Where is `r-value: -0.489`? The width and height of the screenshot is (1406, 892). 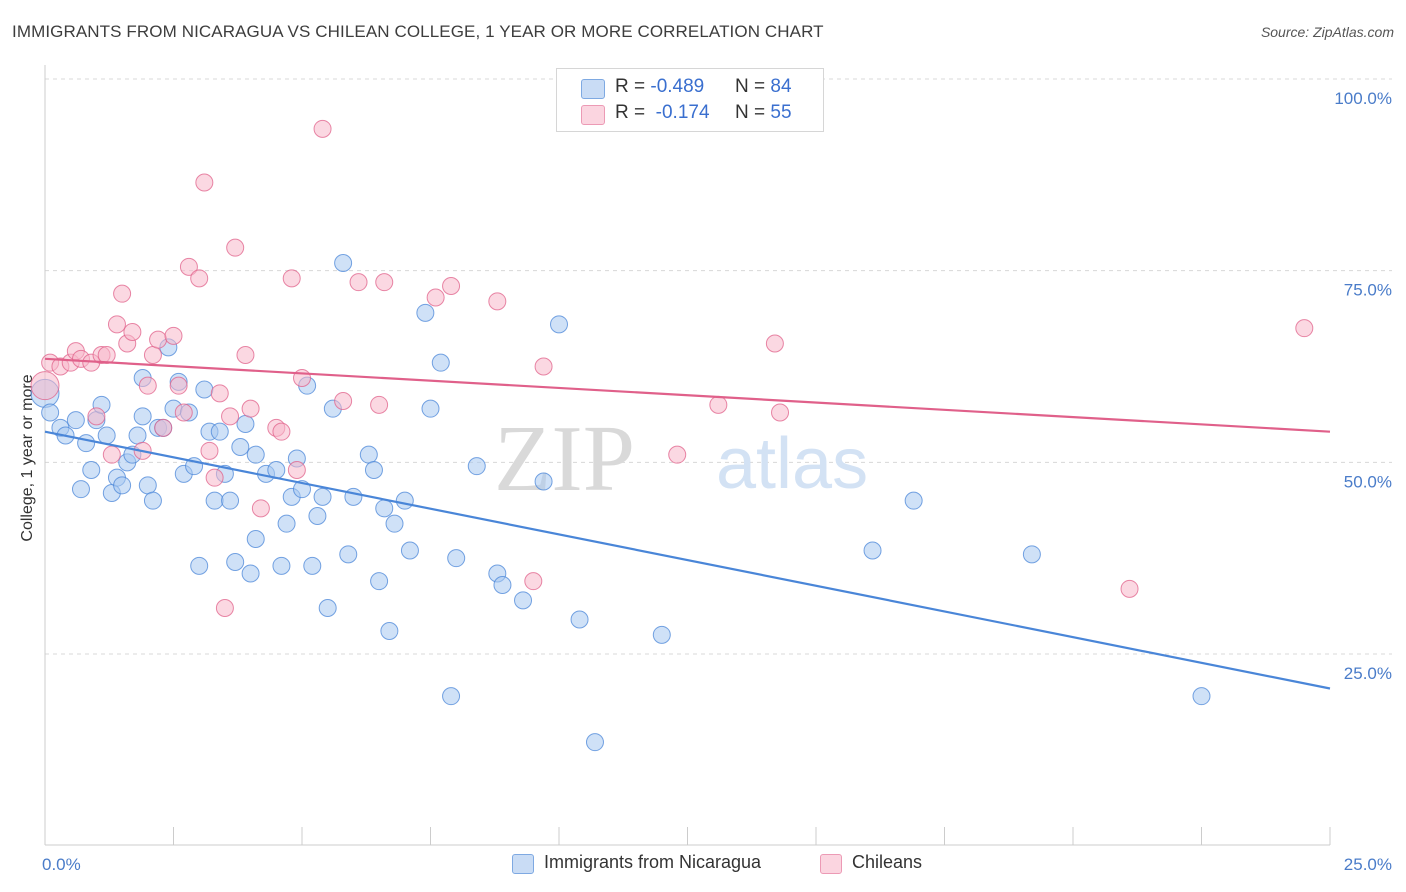
r-value: -0.489 is located at coordinates (677, 86).